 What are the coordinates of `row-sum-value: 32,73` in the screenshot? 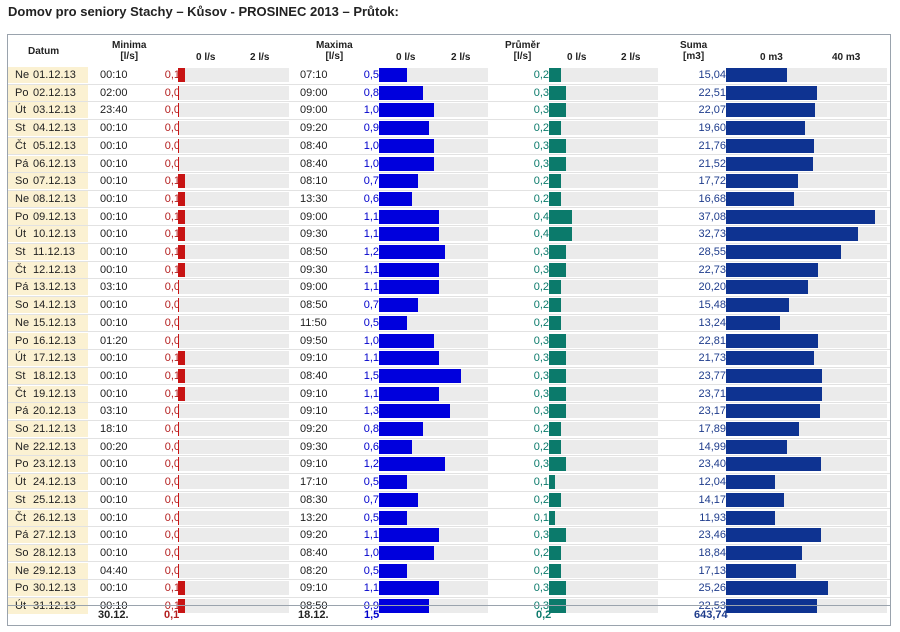 It's located at (712, 234).